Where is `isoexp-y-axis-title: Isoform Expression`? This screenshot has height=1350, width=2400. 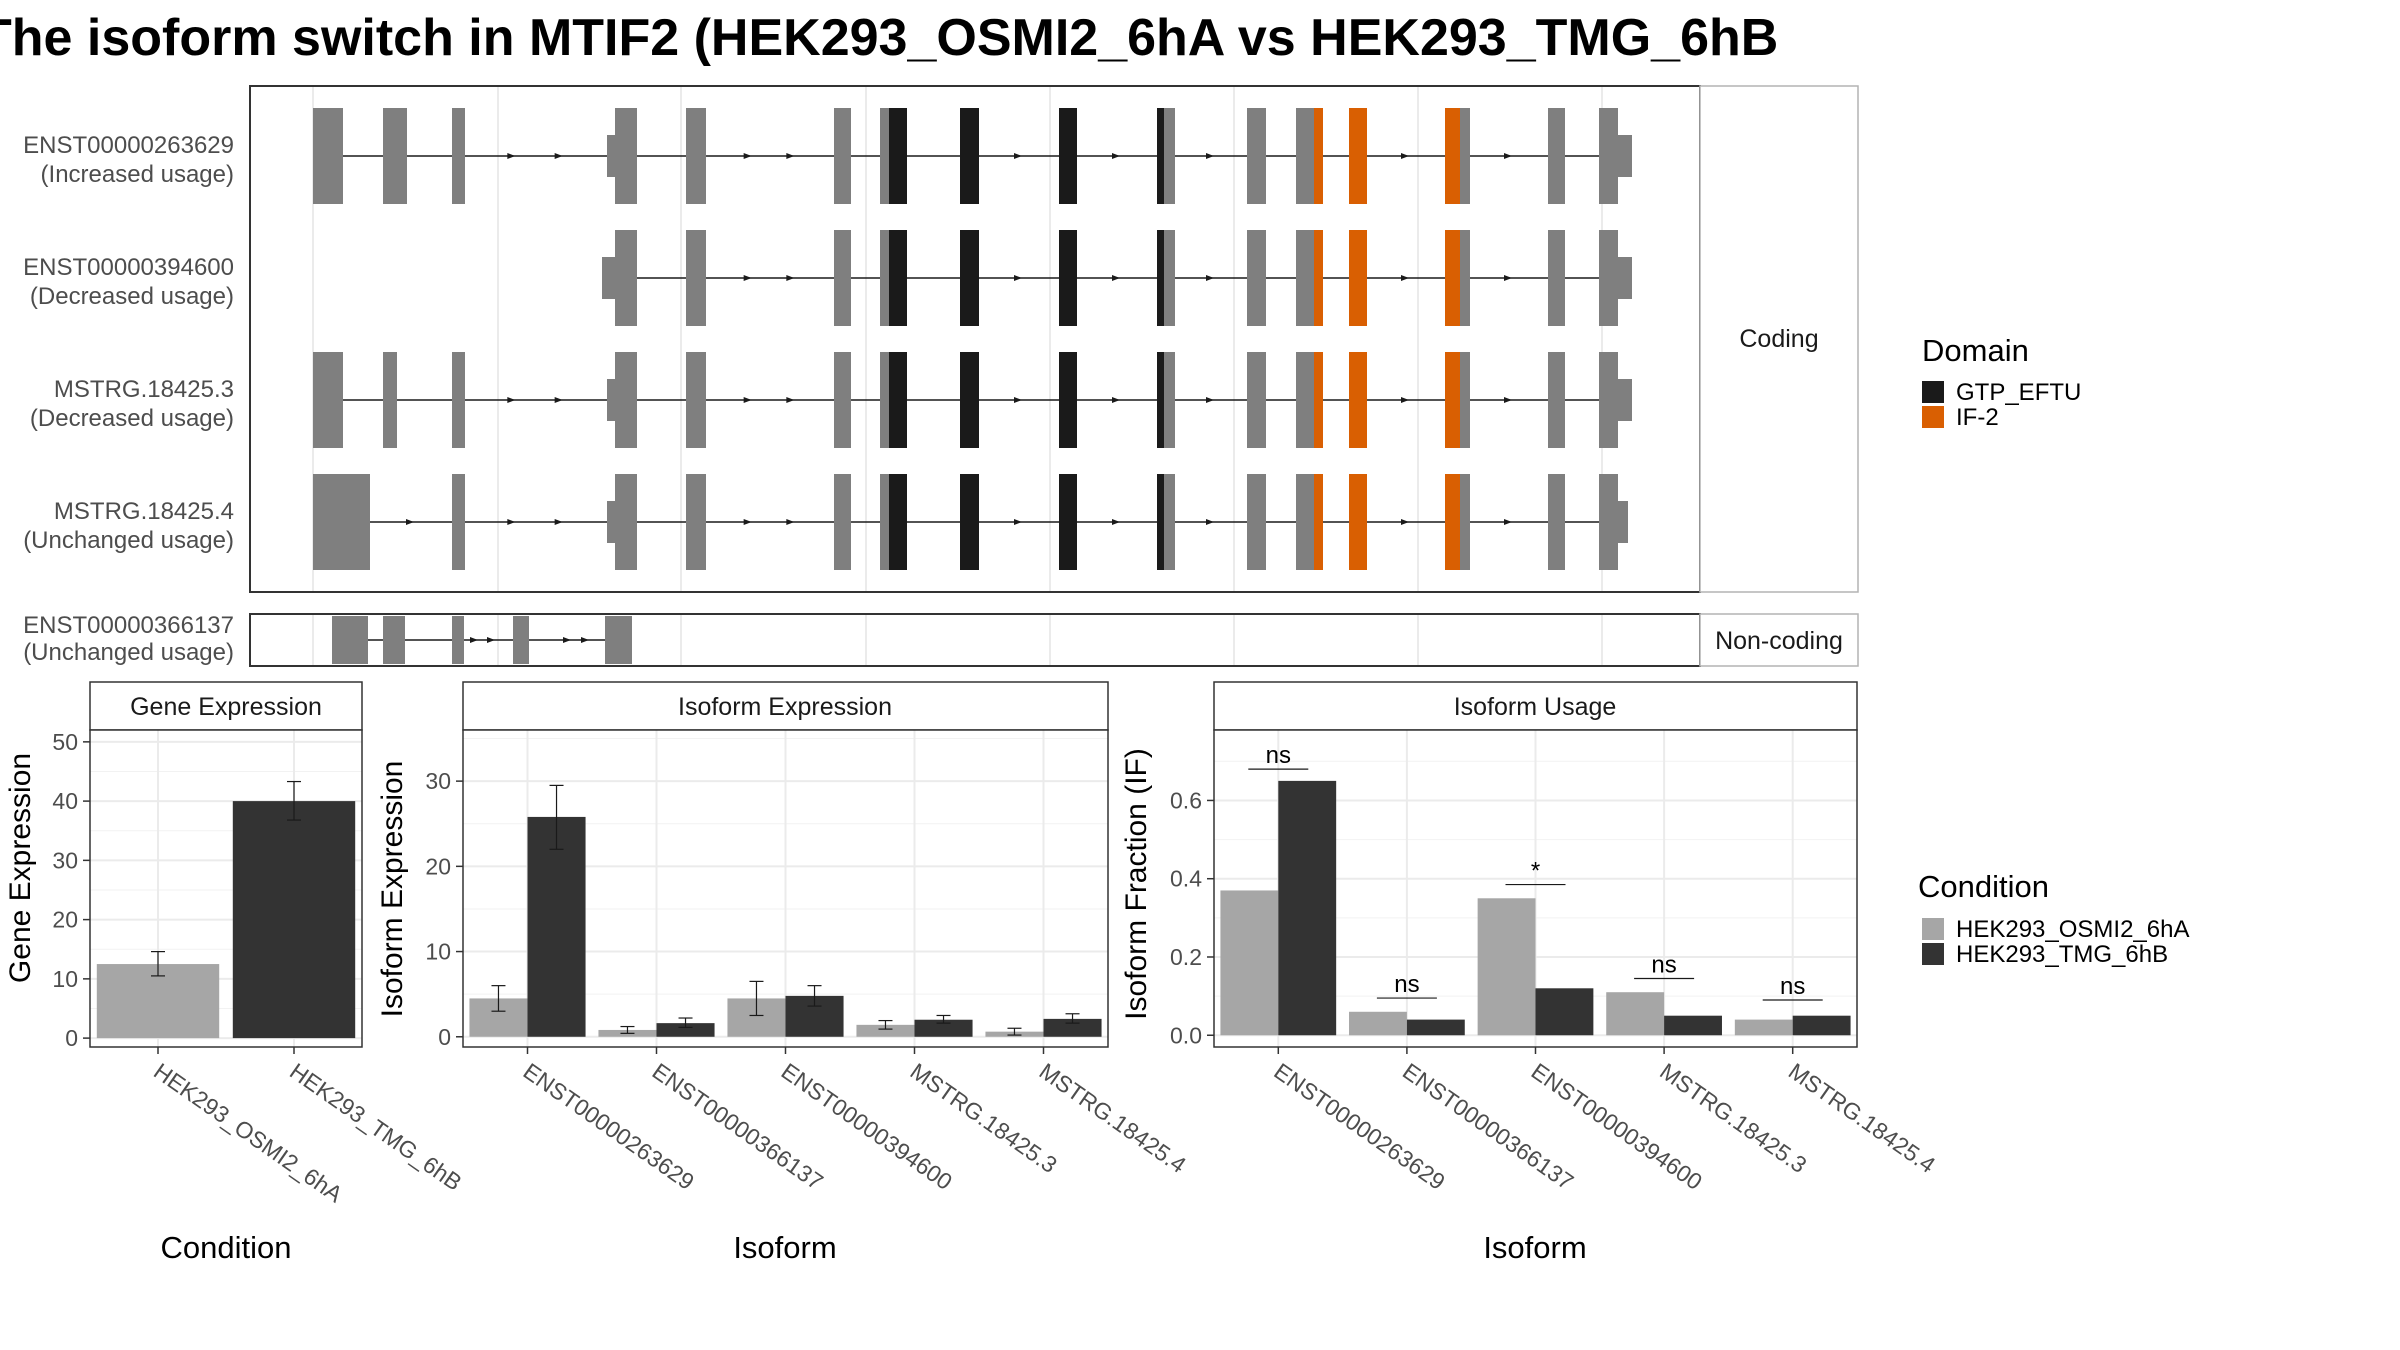 isoexp-y-axis-title: Isoform Expression is located at coordinates (392, 889).